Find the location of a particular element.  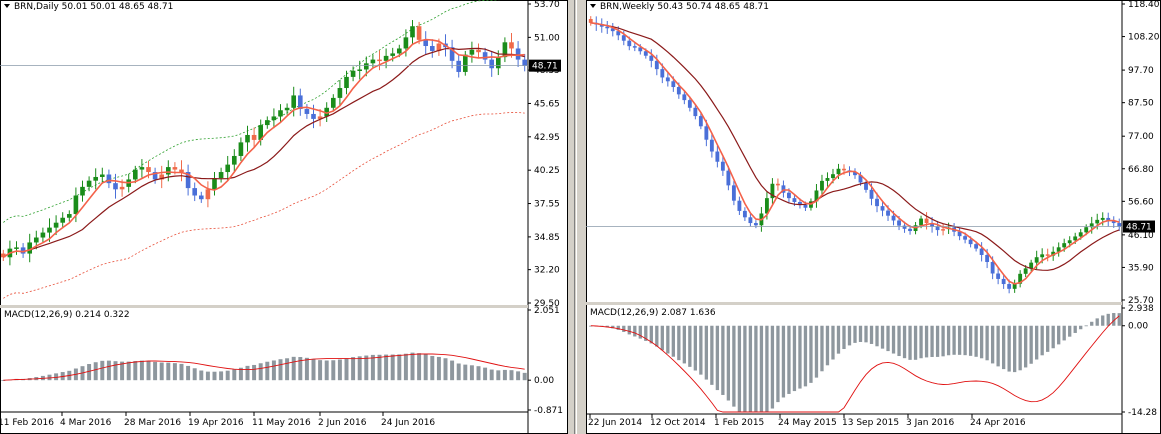

date-axis-label: 11 Feb 2016 is located at coordinates (27, 423).